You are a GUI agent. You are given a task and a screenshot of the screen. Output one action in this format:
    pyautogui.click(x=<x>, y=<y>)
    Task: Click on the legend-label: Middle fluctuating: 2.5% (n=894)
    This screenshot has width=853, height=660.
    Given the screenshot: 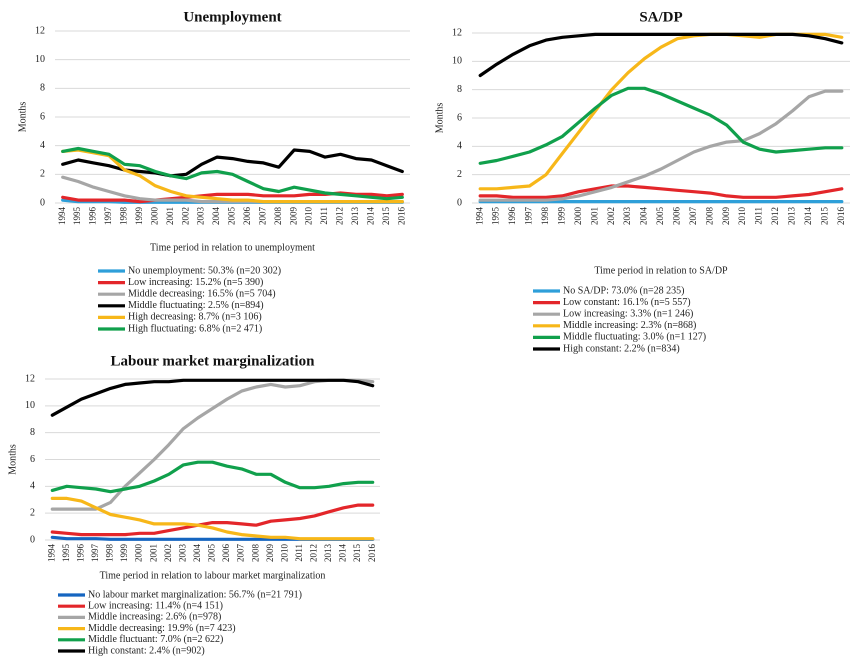 What is the action you would take?
    pyautogui.click(x=196, y=305)
    